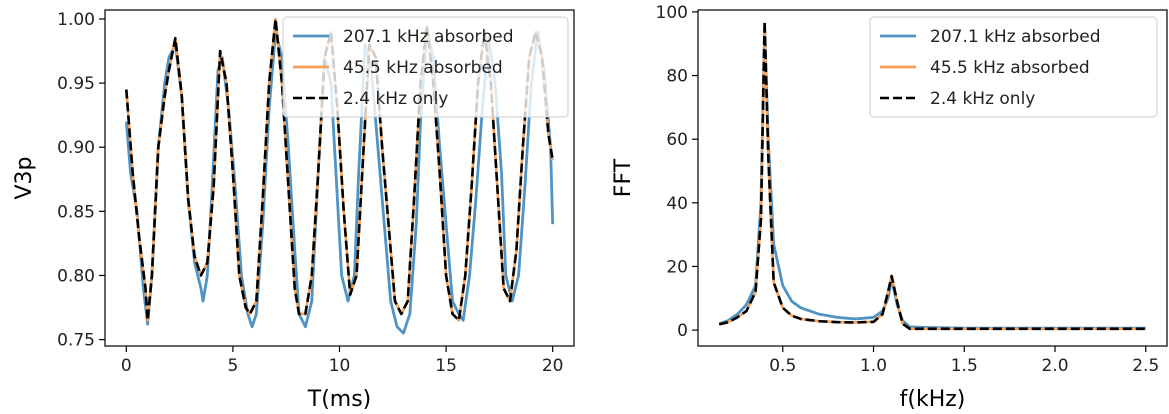 The image size is (1169, 414). What do you see at coordinates (76, 20) in the screenshot?
I see `time-domain-y-tick-label: 1.00` at bounding box center [76, 20].